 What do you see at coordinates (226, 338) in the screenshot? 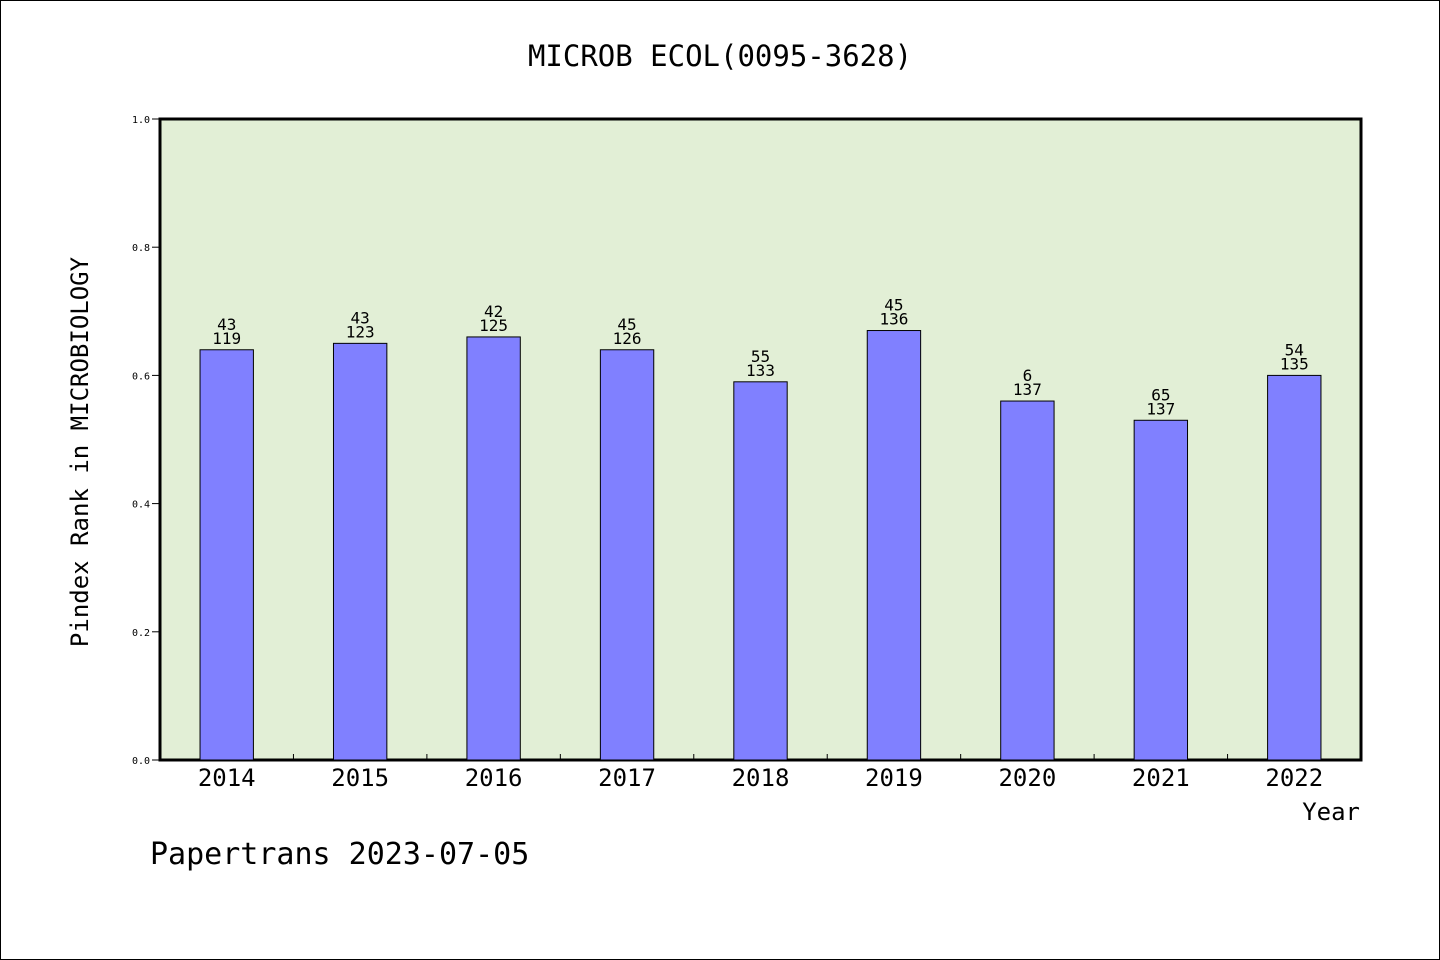
I see `bar-total-label: 119` at bounding box center [226, 338].